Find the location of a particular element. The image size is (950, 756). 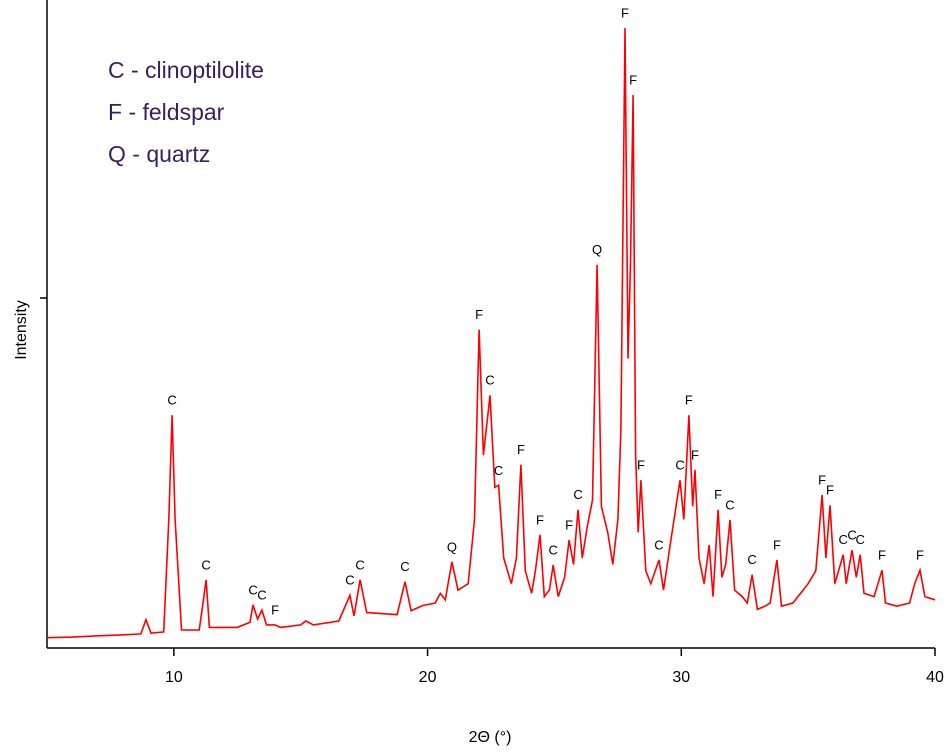

x-tick-label: 10 is located at coordinates (174, 677).